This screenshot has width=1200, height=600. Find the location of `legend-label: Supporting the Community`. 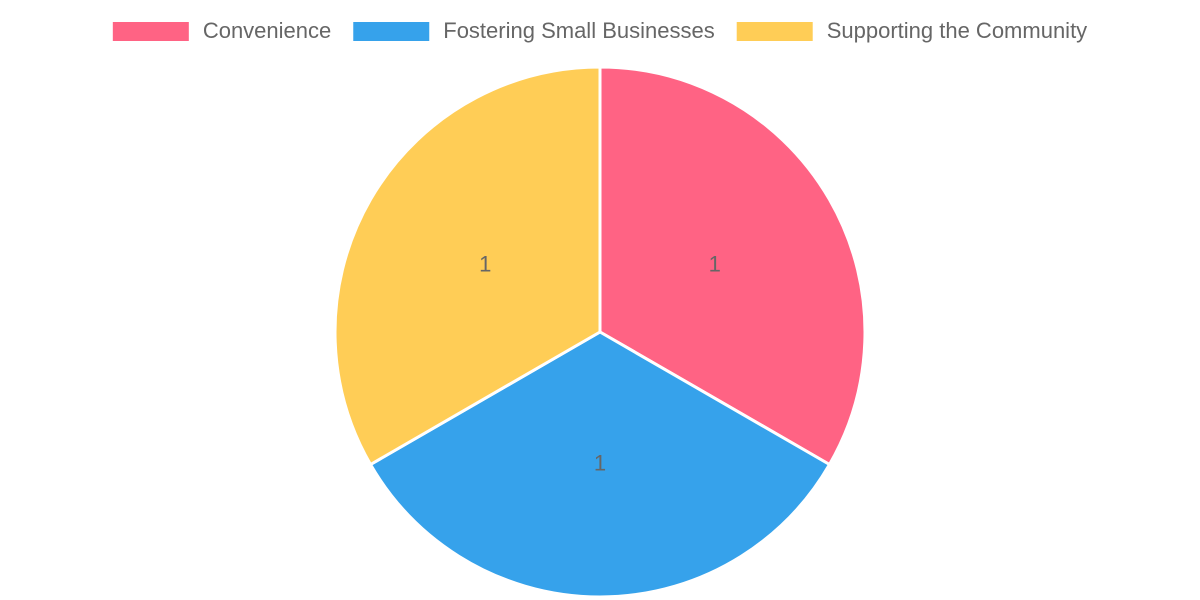

legend-label: Supporting the Community is located at coordinates (957, 30).